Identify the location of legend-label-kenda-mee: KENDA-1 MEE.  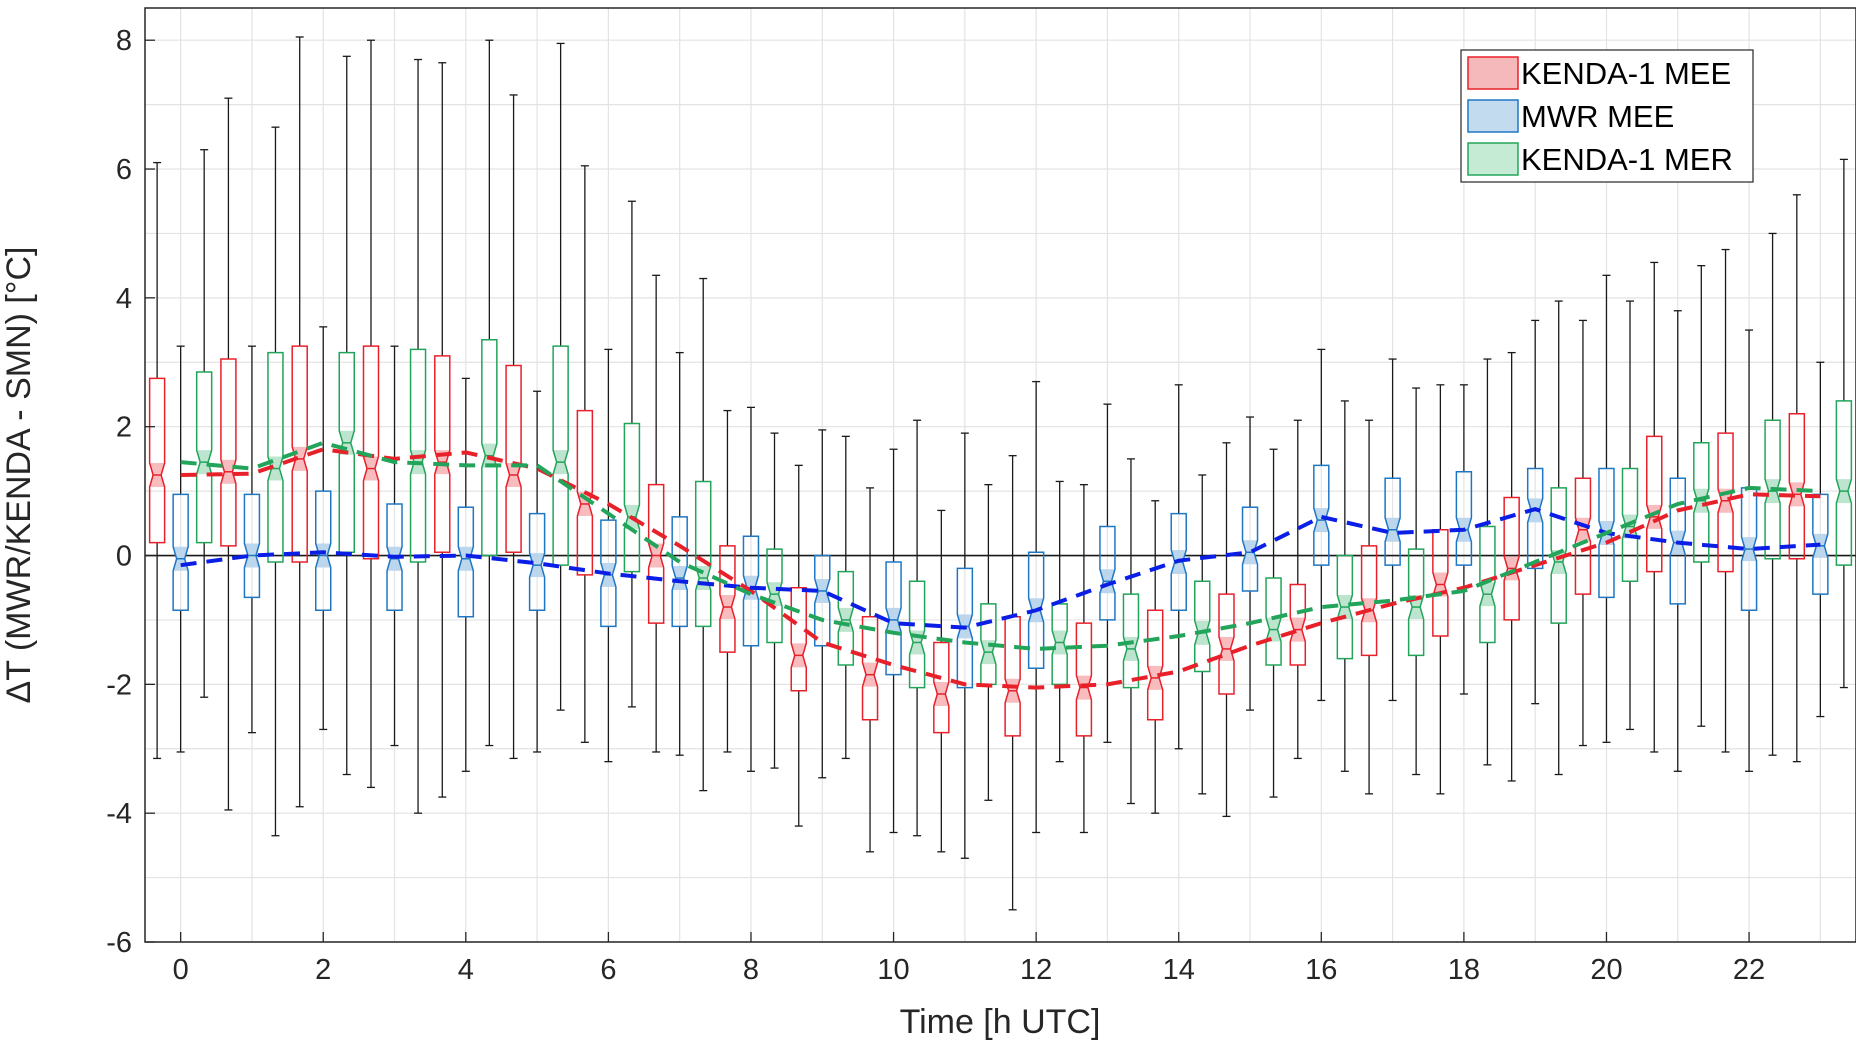
(1626, 73).